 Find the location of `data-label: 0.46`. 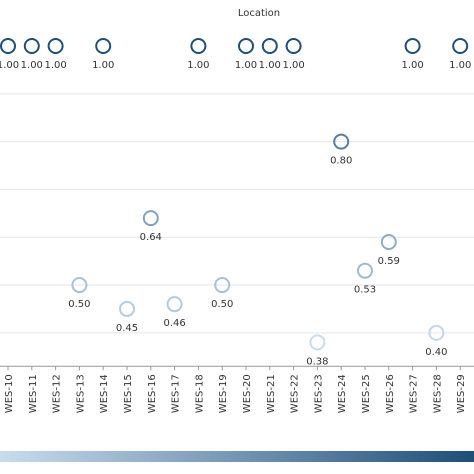

data-label: 0.46 is located at coordinates (174, 323).